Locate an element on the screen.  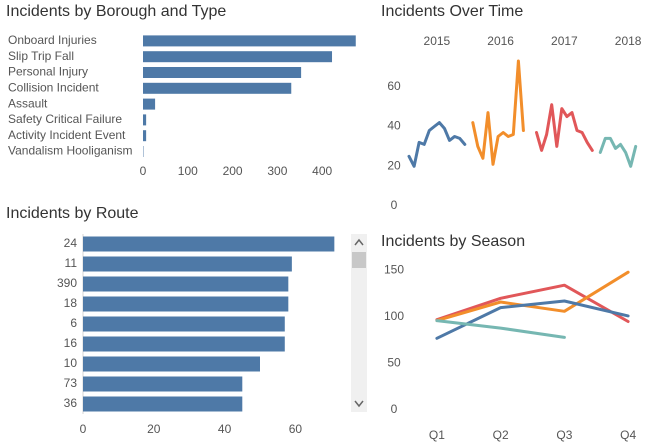
y-tick-label: 16 is located at coordinates (71, 343).